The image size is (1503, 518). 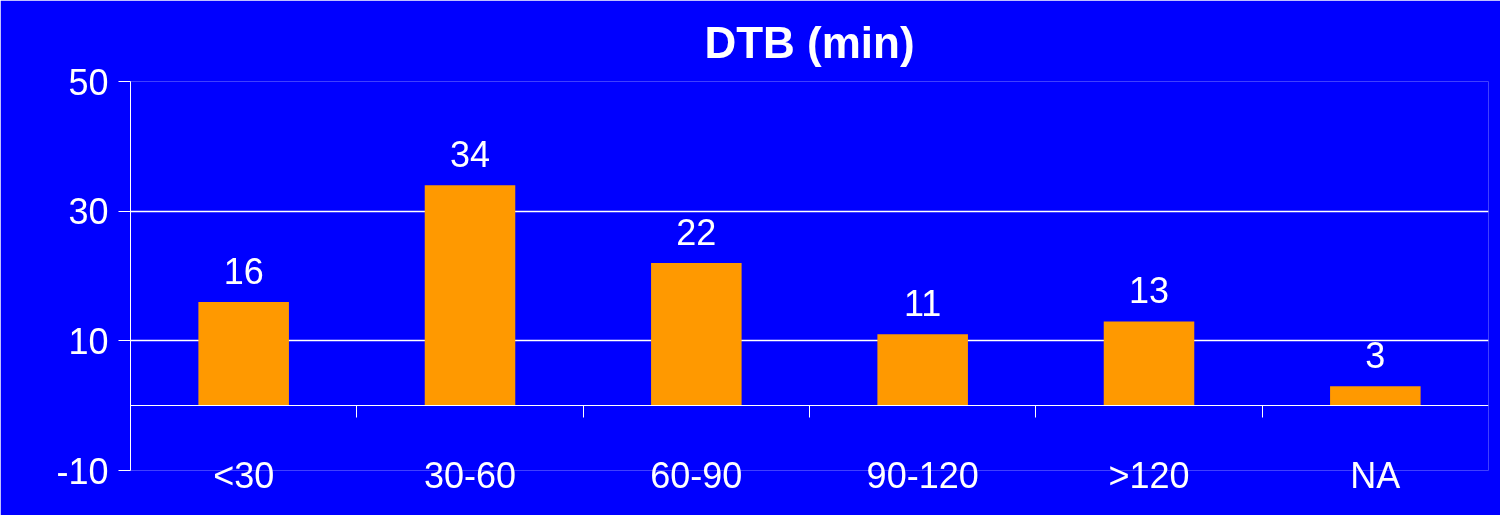 I want to click on x-tick-label: NA, so click(x=1375, y=475).